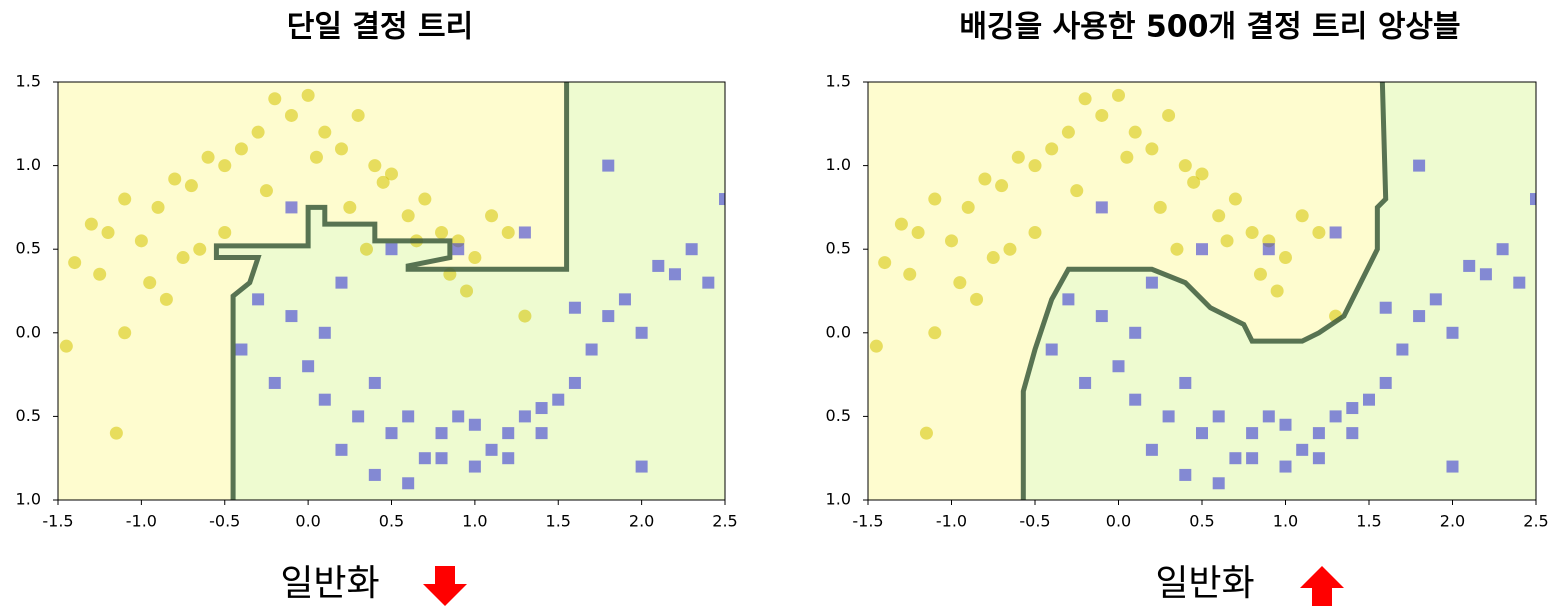 The height and width of the screenshot is (615, 1560). What do you see at coordinates (307, 521) in the screenshot?
I see `x-tick-label: 0.0` at bounding box center [307, 521].